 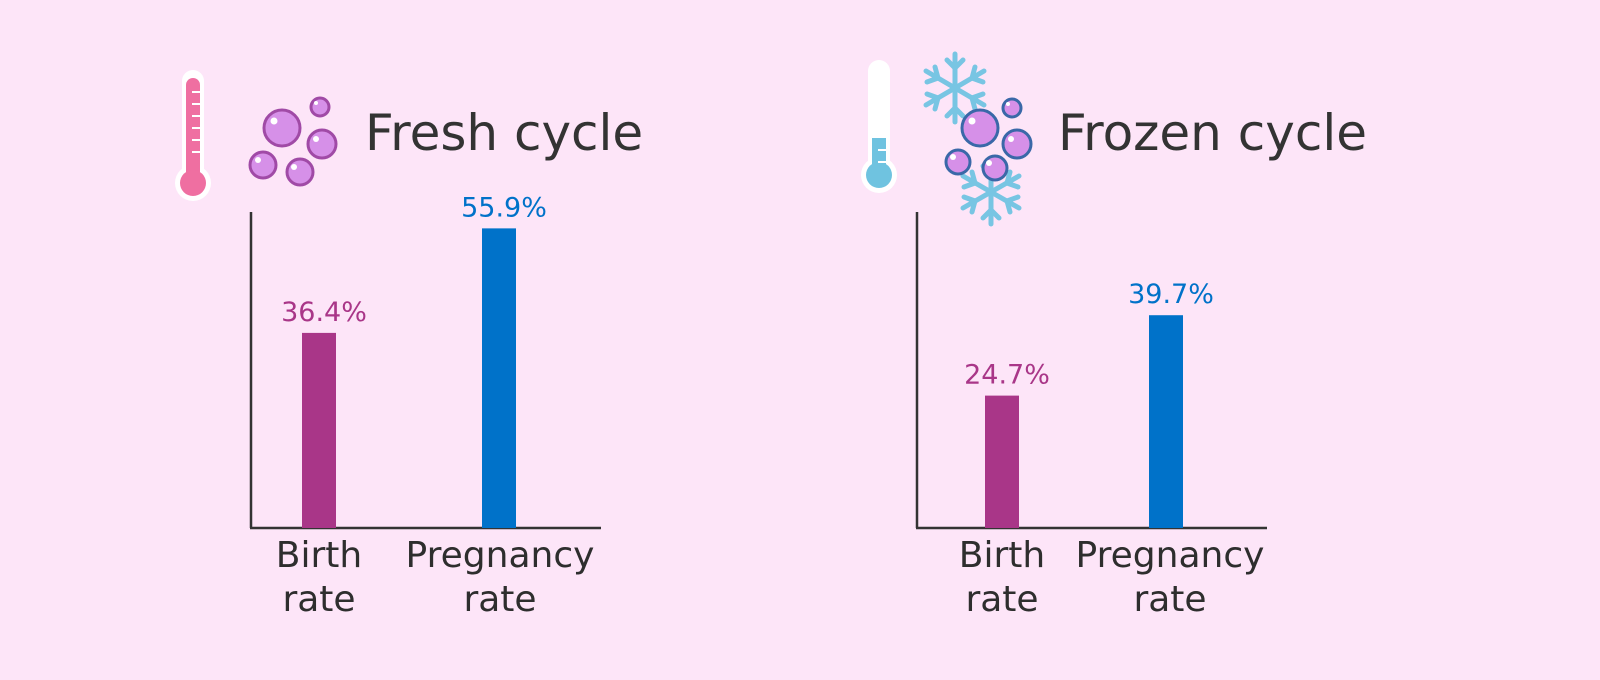 I want to click on thermometer-cold-icon, so click(x=879, y=126).